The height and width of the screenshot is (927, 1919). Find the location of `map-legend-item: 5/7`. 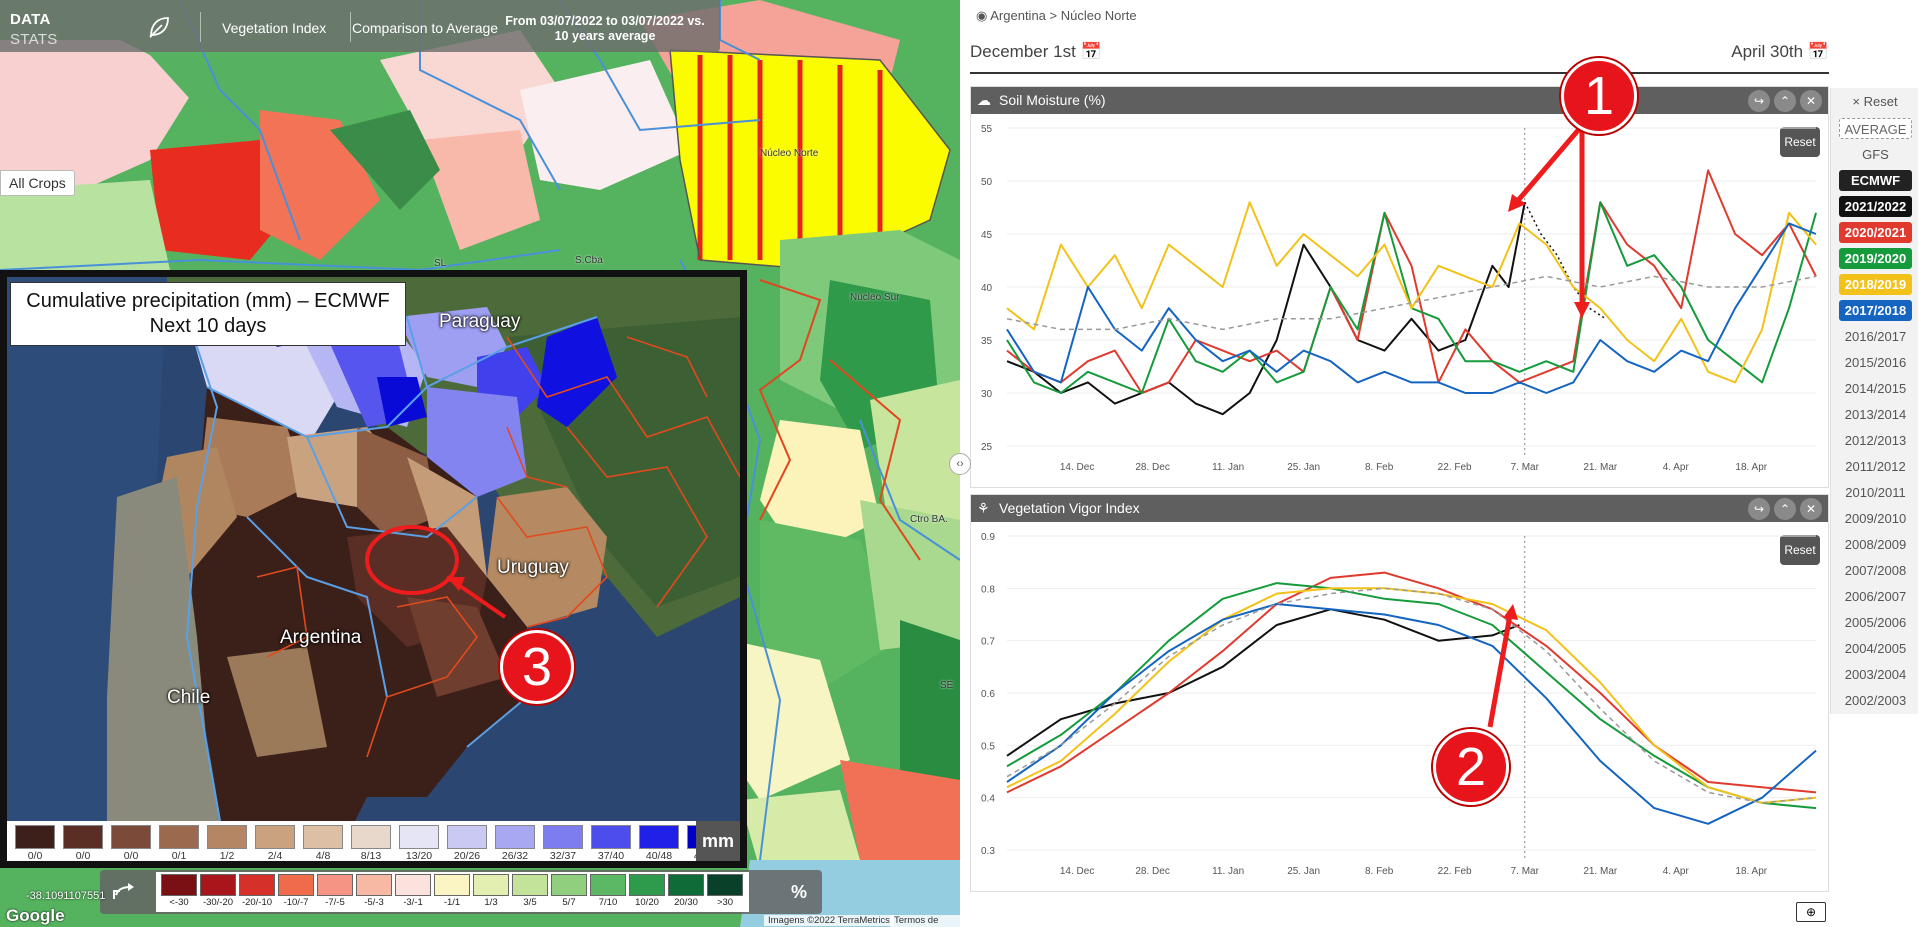

map-legend-item: 5/7 is located at coordinates (569, 892).